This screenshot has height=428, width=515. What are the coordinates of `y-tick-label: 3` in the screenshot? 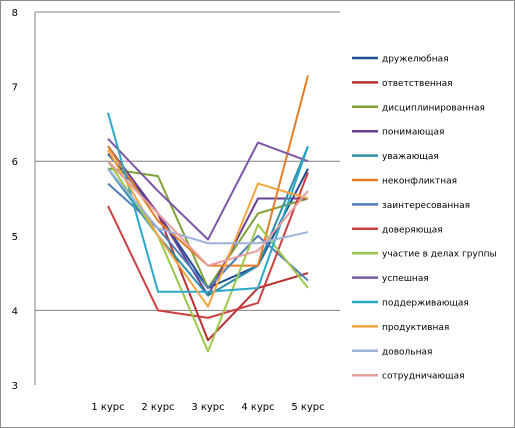 It's located at (15, 386).